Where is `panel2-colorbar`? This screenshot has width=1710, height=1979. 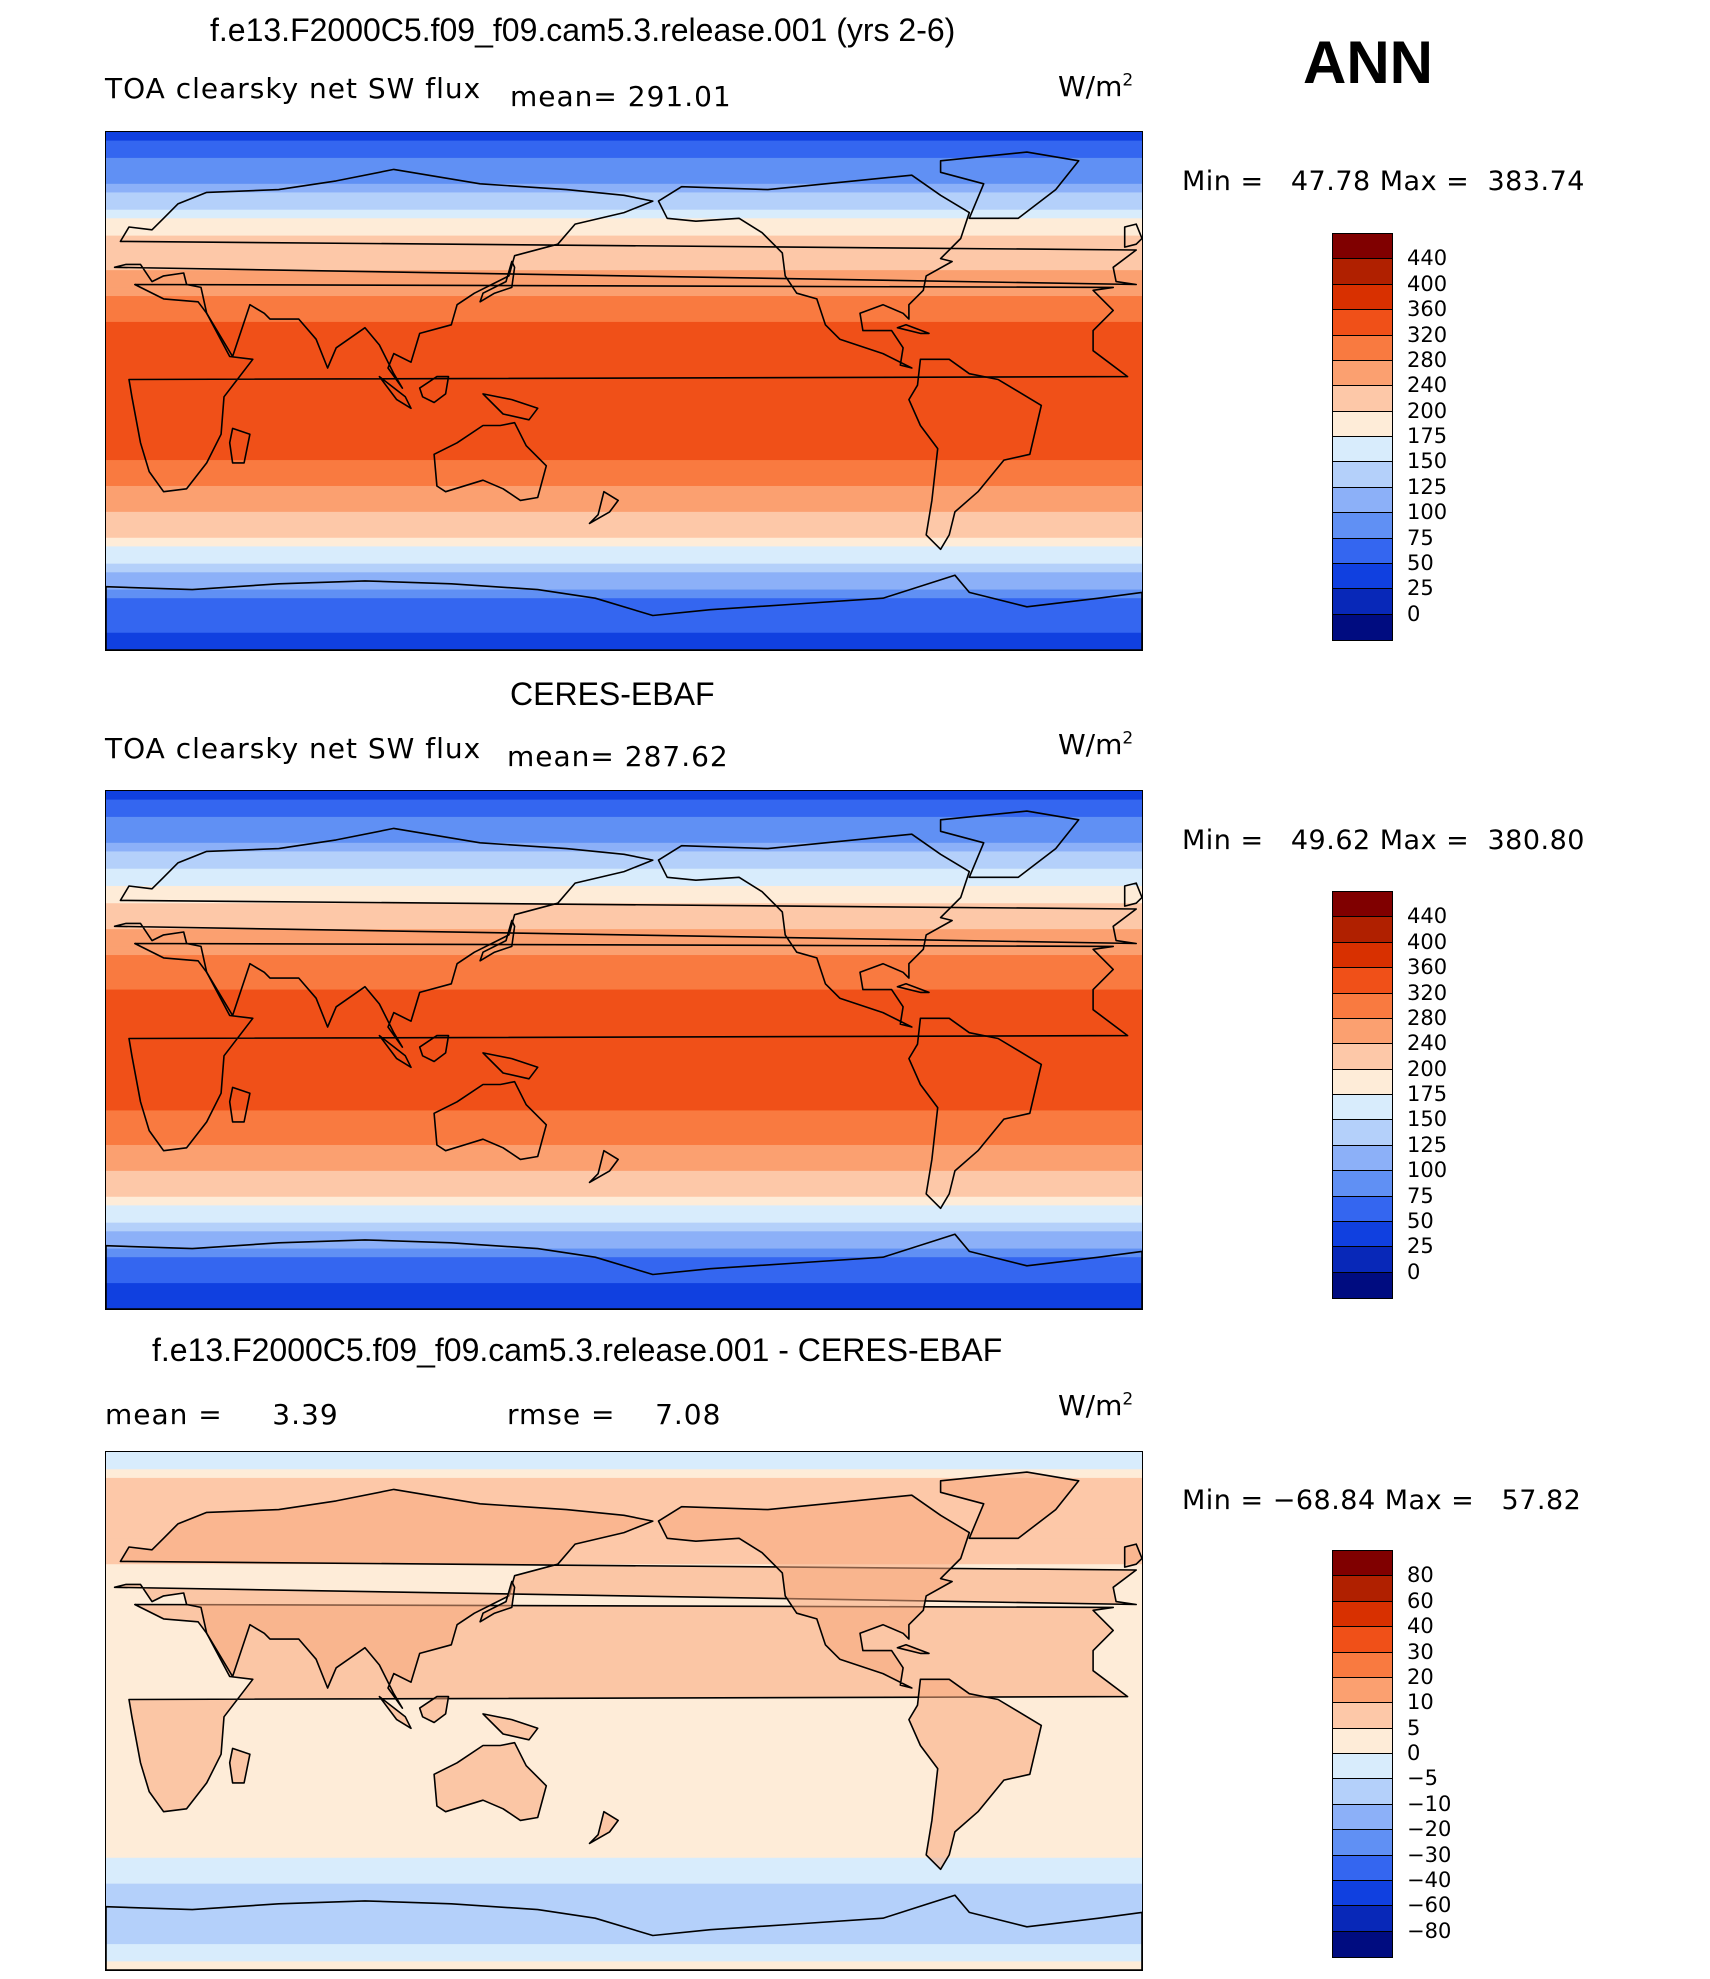 panel2-colorbar is located at coordinates (1362, 1095).